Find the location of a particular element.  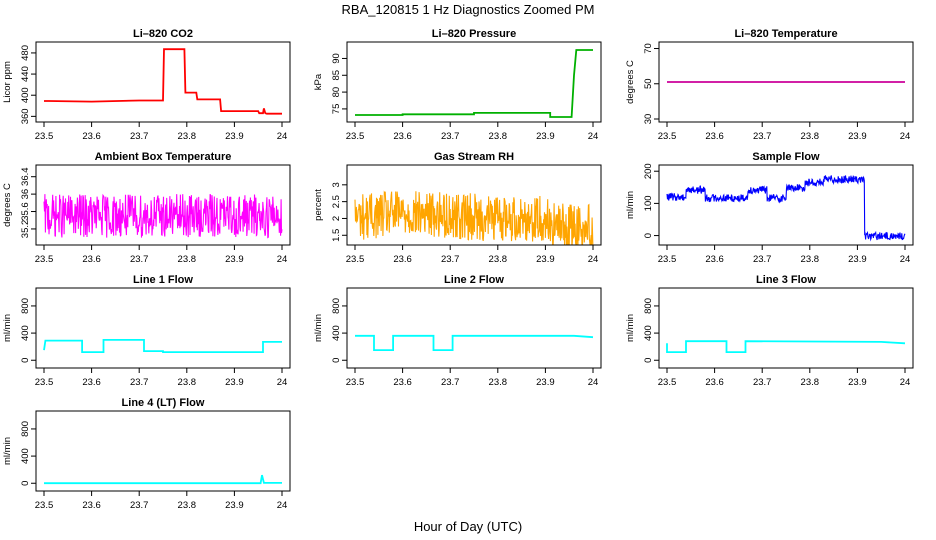

y-tick-label: 36 is located at coordinates (25, 194).